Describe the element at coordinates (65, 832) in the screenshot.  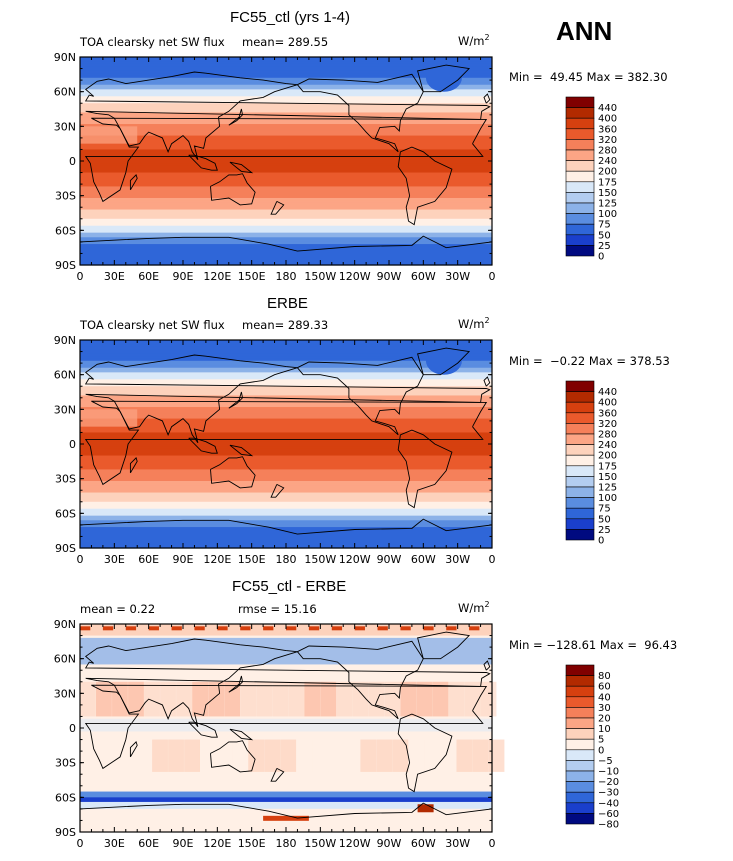
I see `lat-tick-label: 90S` at that location.